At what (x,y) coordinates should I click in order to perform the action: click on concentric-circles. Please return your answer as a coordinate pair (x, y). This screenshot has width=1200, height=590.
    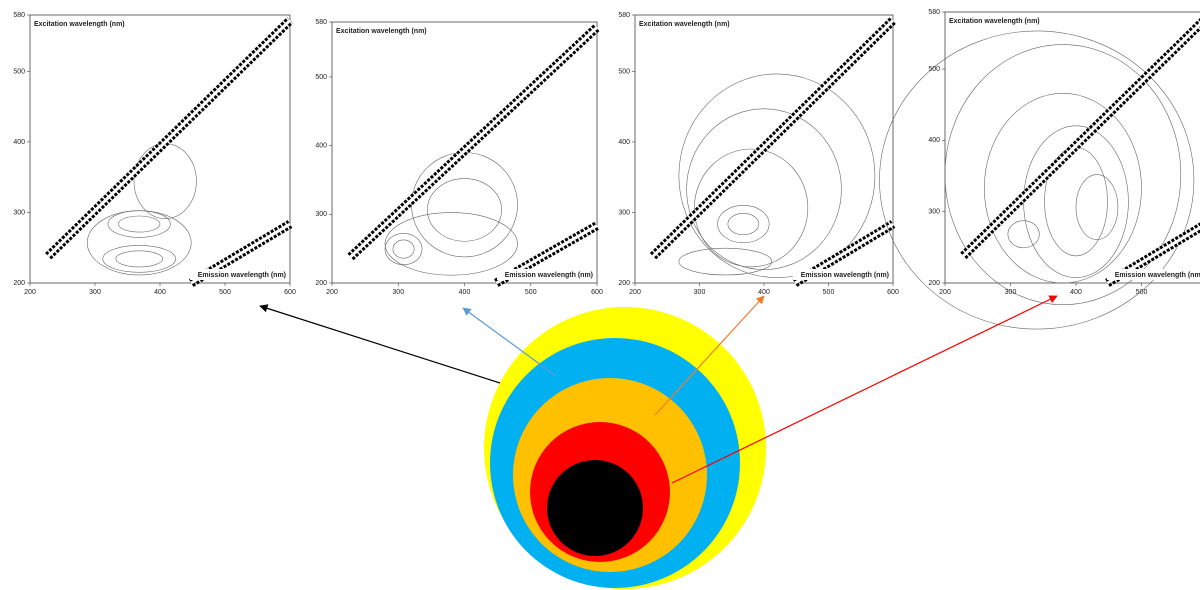
    Looking at the image, I should click on (625, 448).